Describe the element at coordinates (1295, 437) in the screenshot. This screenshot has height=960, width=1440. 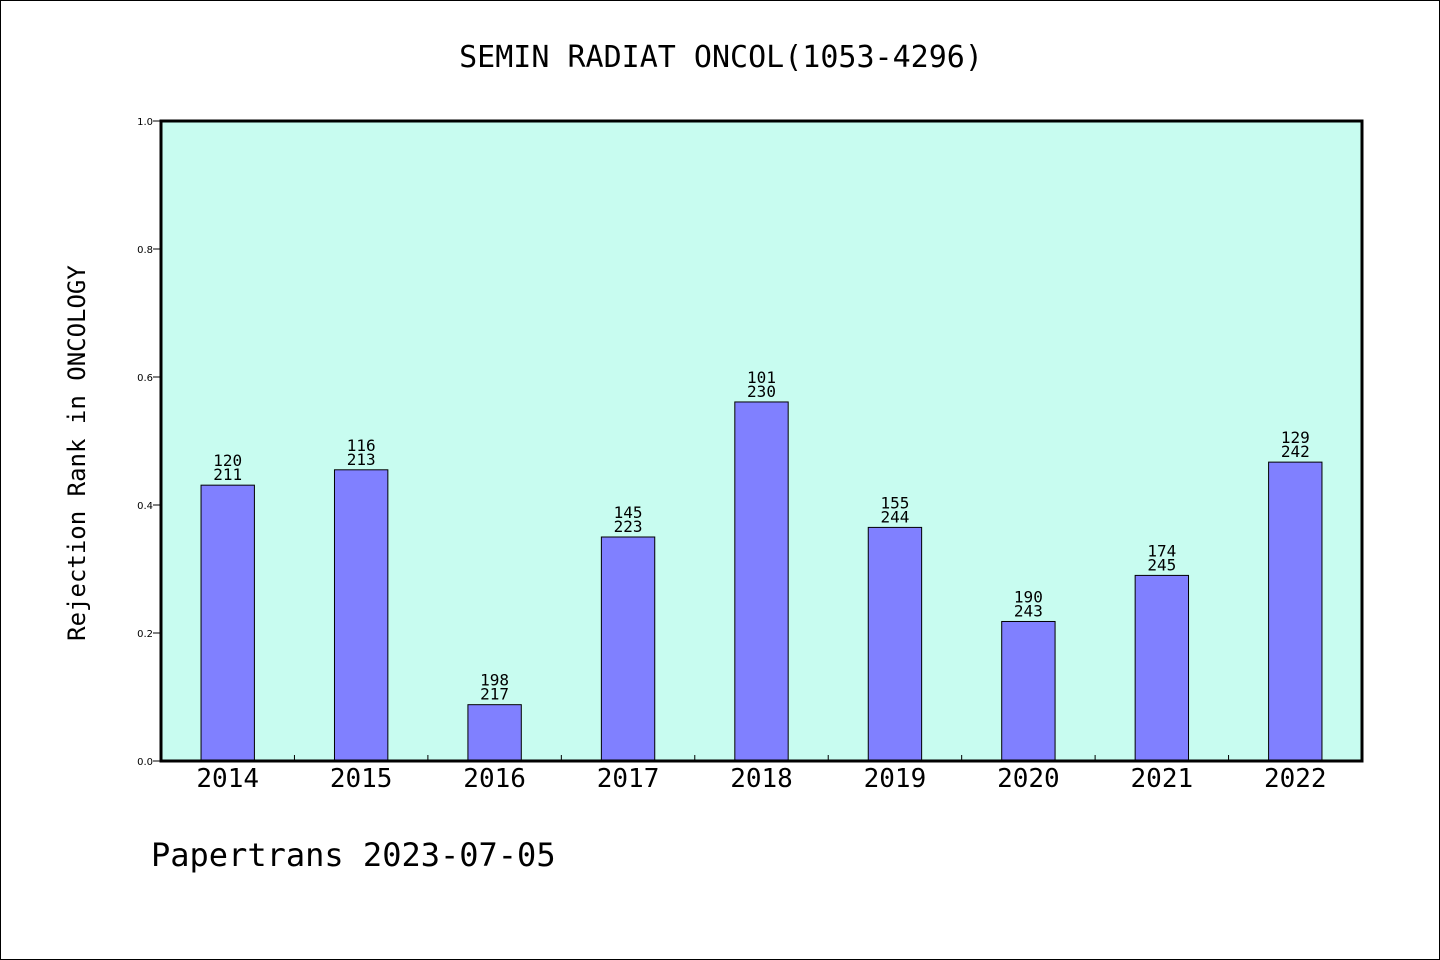
I see `bar-label-upper: 129` at that location.